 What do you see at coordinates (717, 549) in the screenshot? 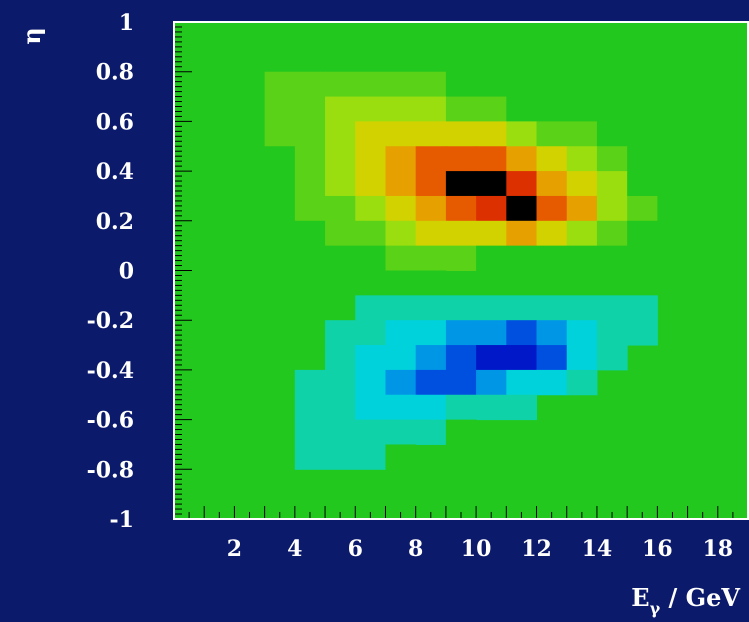
I see `x-tick-label: 18` at bounding box center [717, 549].